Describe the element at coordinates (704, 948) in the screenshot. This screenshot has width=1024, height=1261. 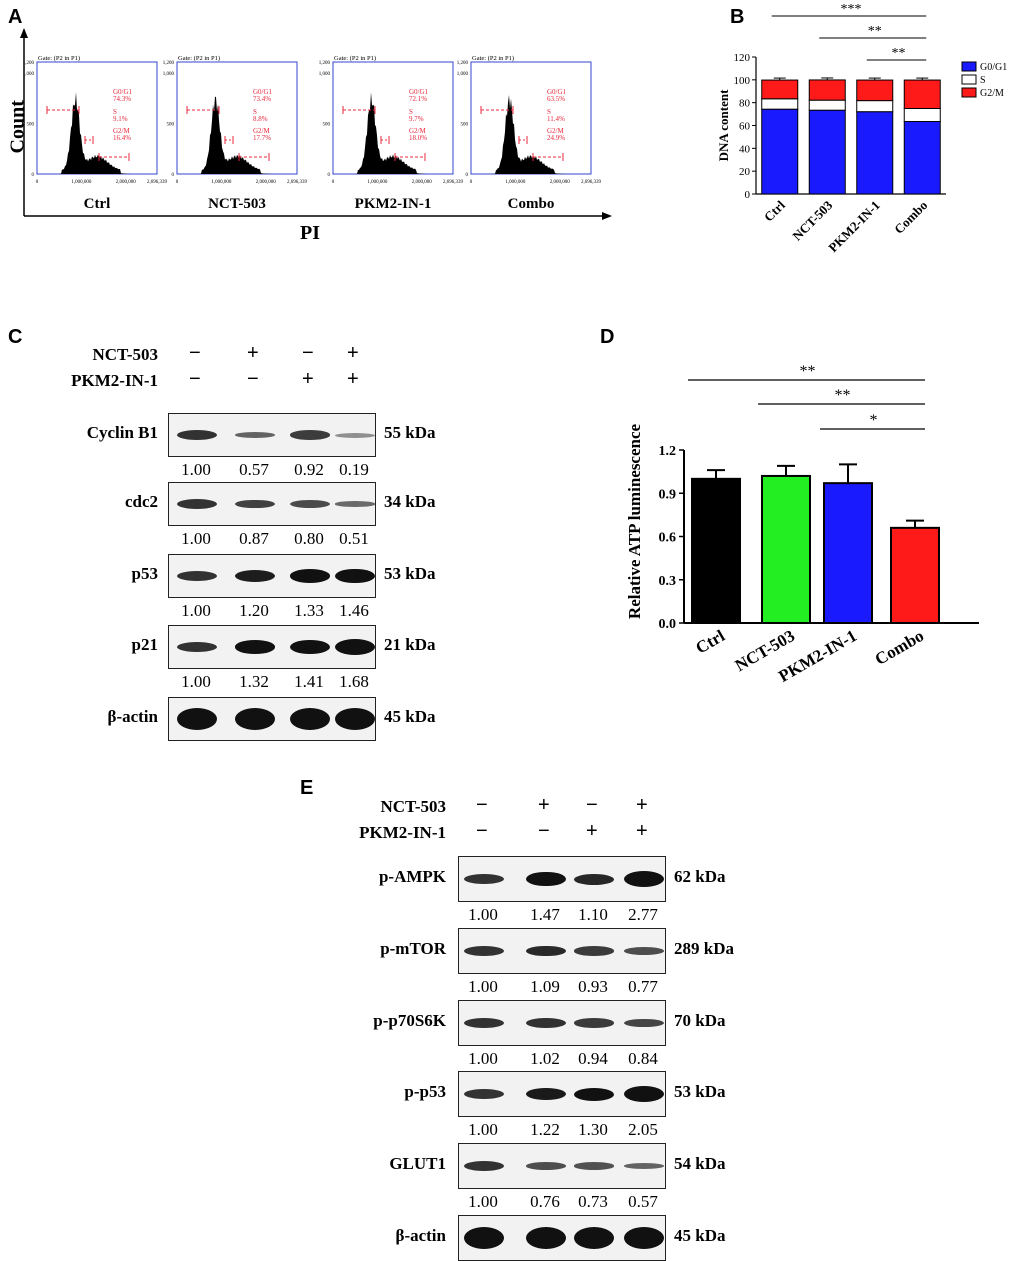
I see `kda-label: 289 kDa` at that location.